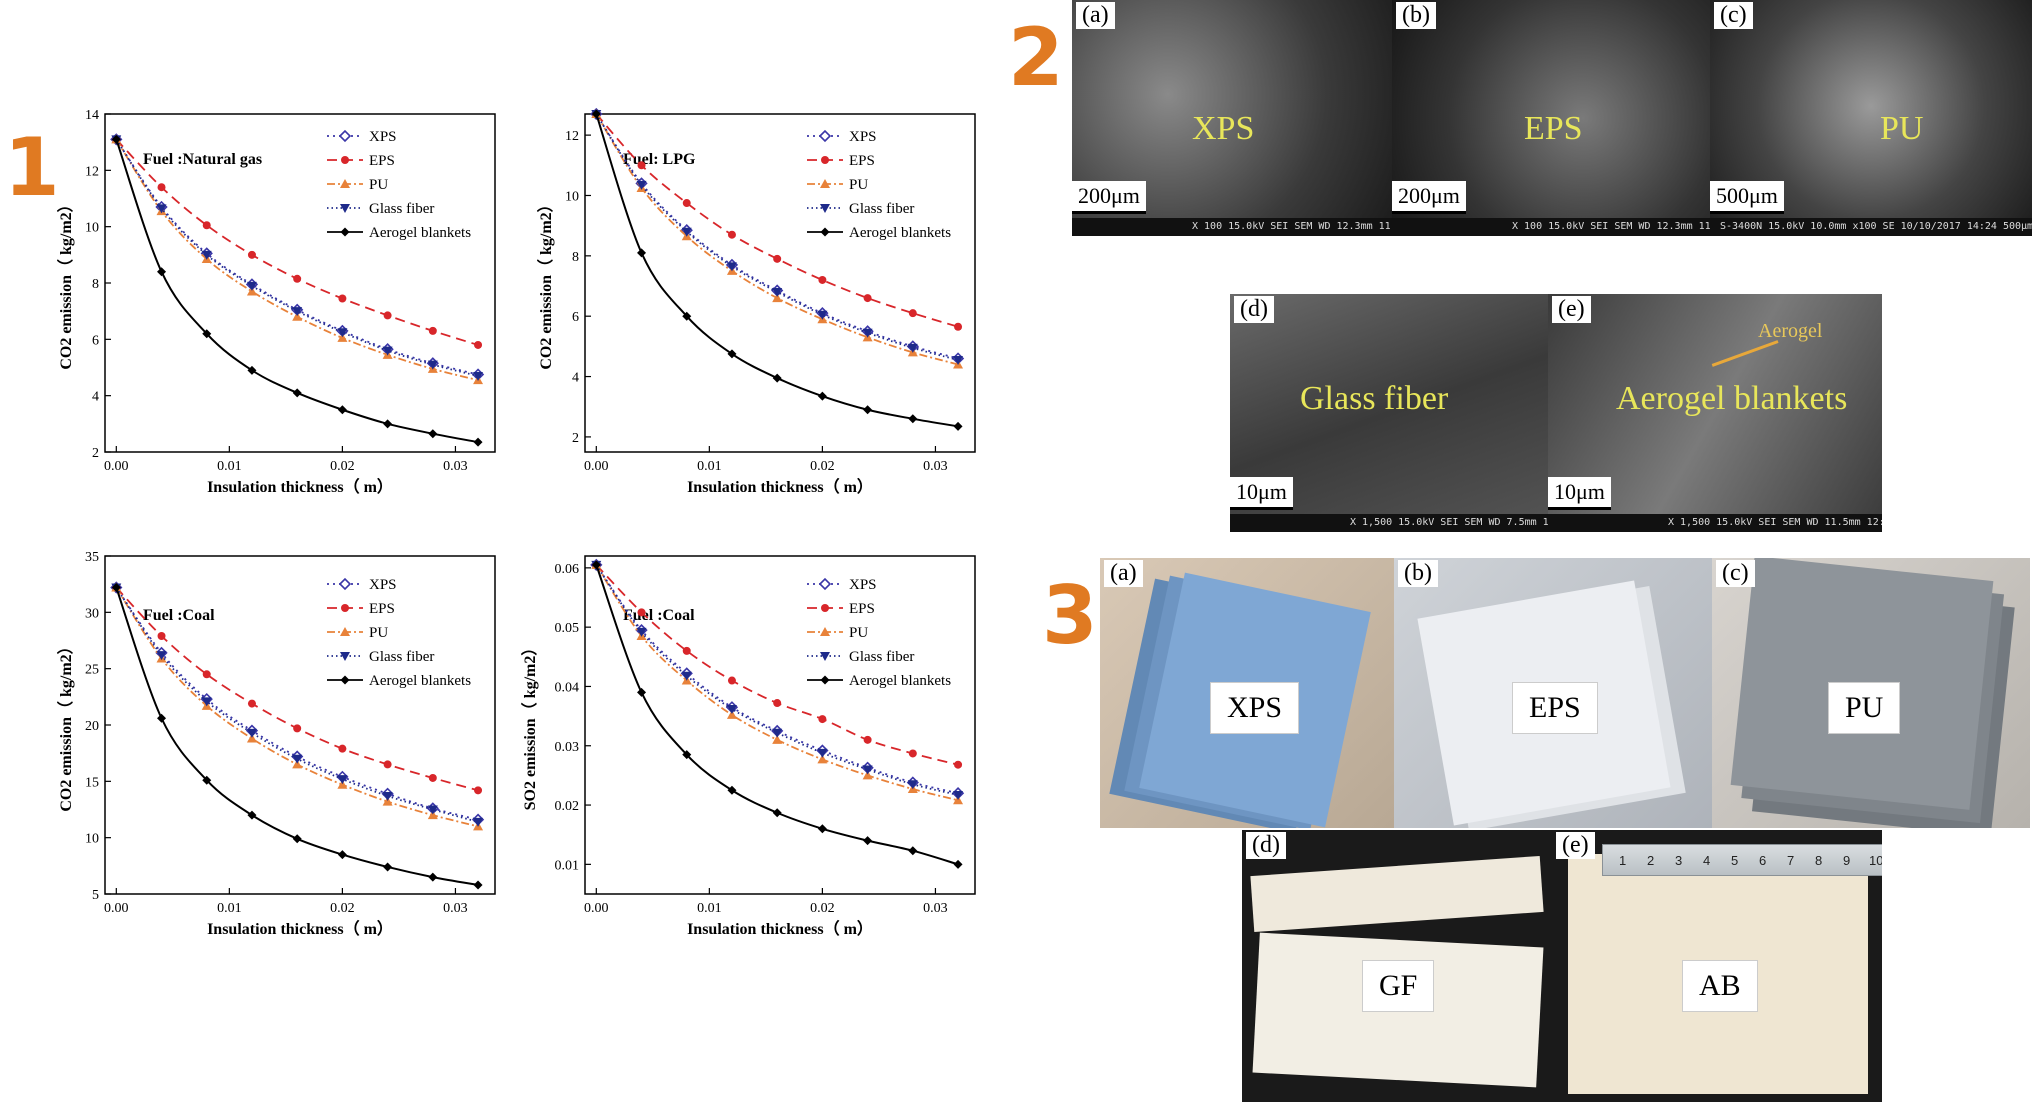 This screenshot has width=2032, height=1104. What do you see at coordinates (575, 317) in the screenshot?
I see `y-tick-label: 6` at bounding box center [575, 317].